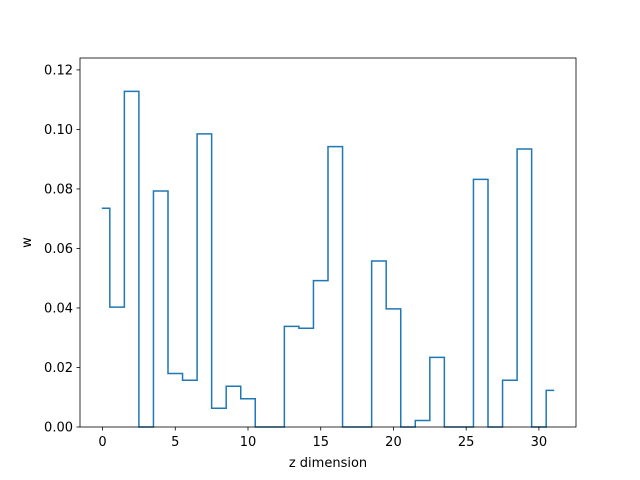 This screenshot has height=480, width=640. What do you see at coordinates (58, 308) in the screenshot?
I see `y-tick-label: 0.04` at bounding box center [58, 308].